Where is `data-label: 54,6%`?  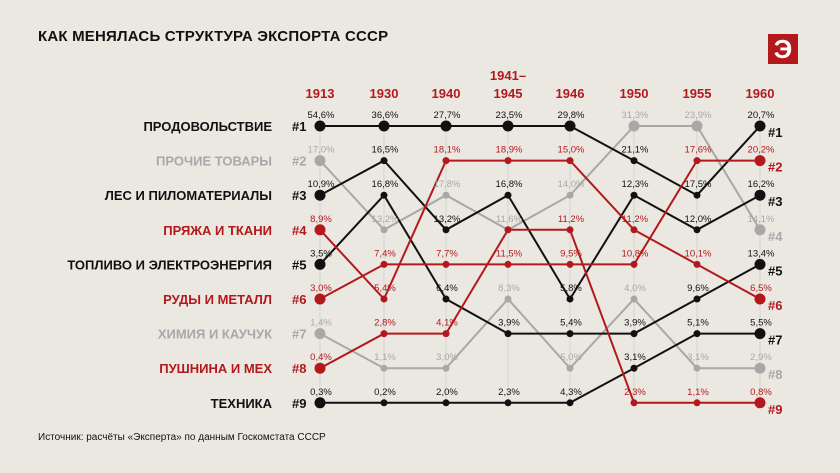
data-label: 54,6% is located at coordinates (321, 115).